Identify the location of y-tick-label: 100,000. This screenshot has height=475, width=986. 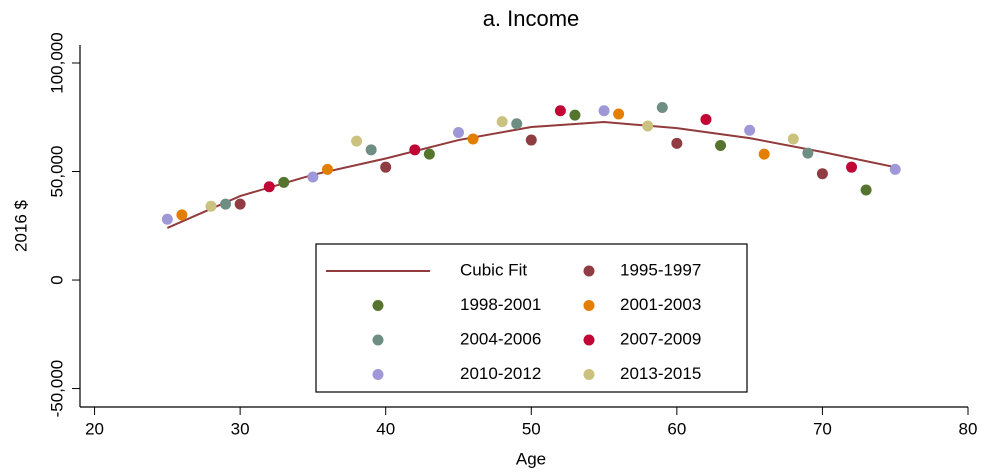
(56, 62).